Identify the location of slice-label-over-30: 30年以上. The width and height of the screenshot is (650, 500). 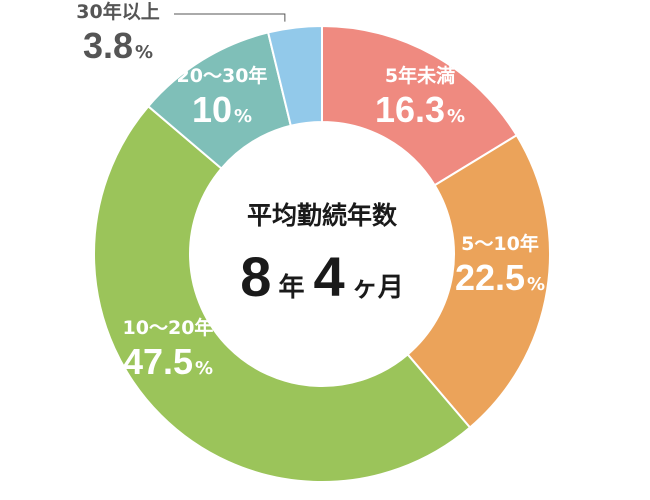
(117, 11).